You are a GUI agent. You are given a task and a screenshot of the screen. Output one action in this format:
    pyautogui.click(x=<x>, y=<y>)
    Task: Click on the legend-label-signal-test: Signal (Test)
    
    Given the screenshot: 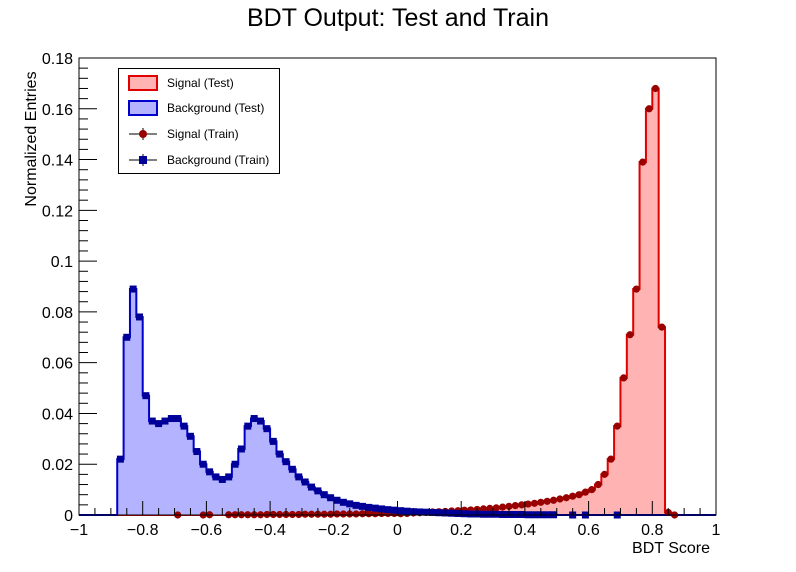 What is the action you would take?
    pyautogui.click(x=200, y=83)
    